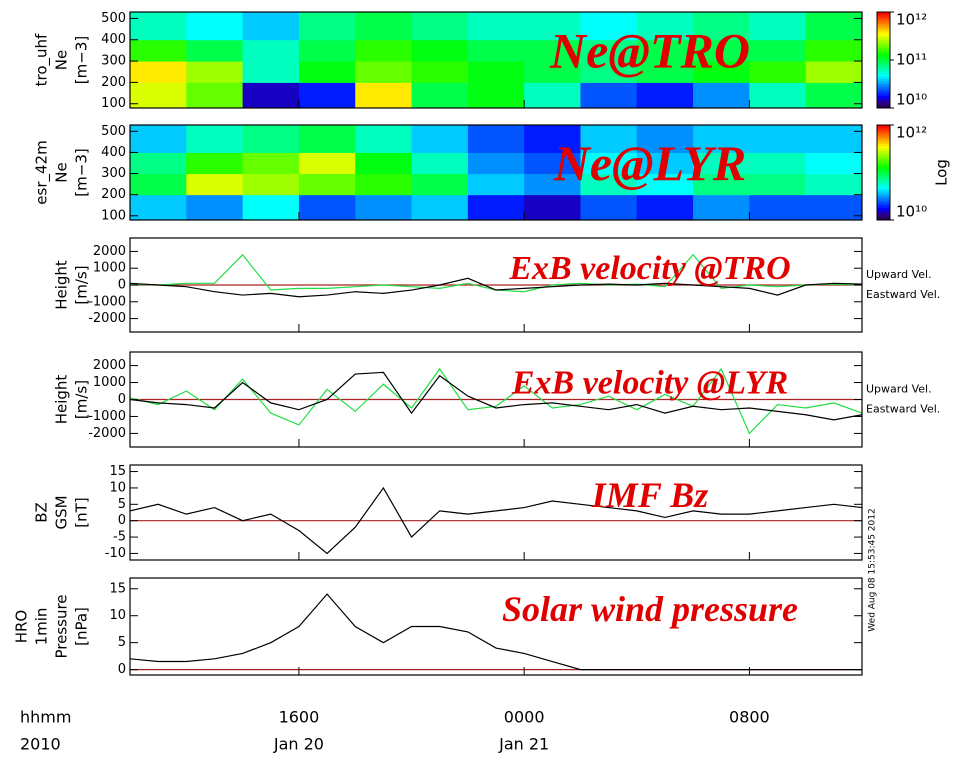 This screenshot has width=971, height=757. What do you see at coordinates (119, 537) in the screenshot?
I see `y-tick-label: -5` at bounding box center [119, 537].